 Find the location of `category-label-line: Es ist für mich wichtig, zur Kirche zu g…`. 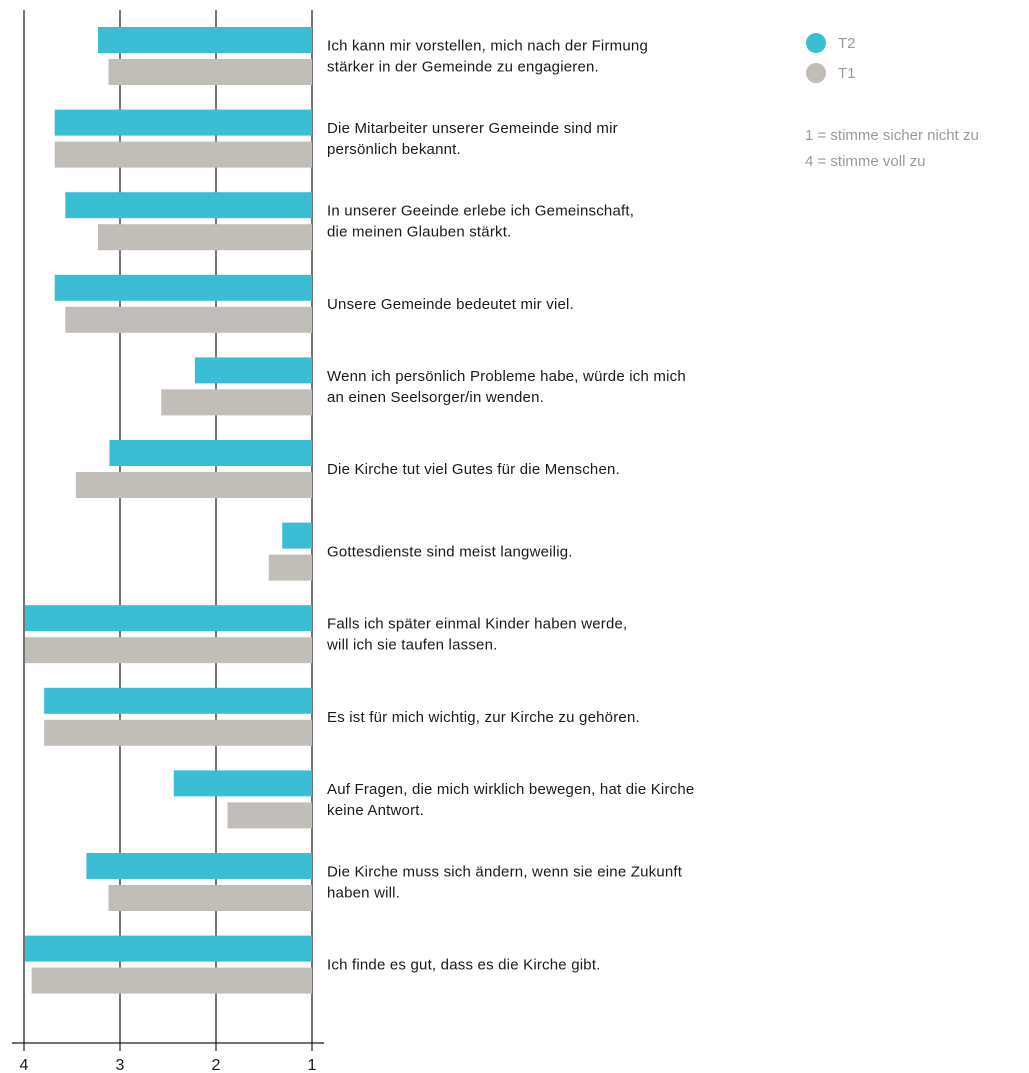

category-label-line: Es ist für mich wichtig, zur Kirche zu g… is located at coordinates (483, 717).